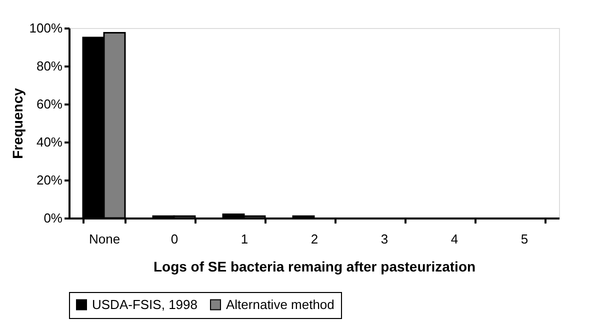  What do you see at coordinates (49, 66) in the screenshot?
I see `y-tick-label: 80%` at bounding box center [49, 66].